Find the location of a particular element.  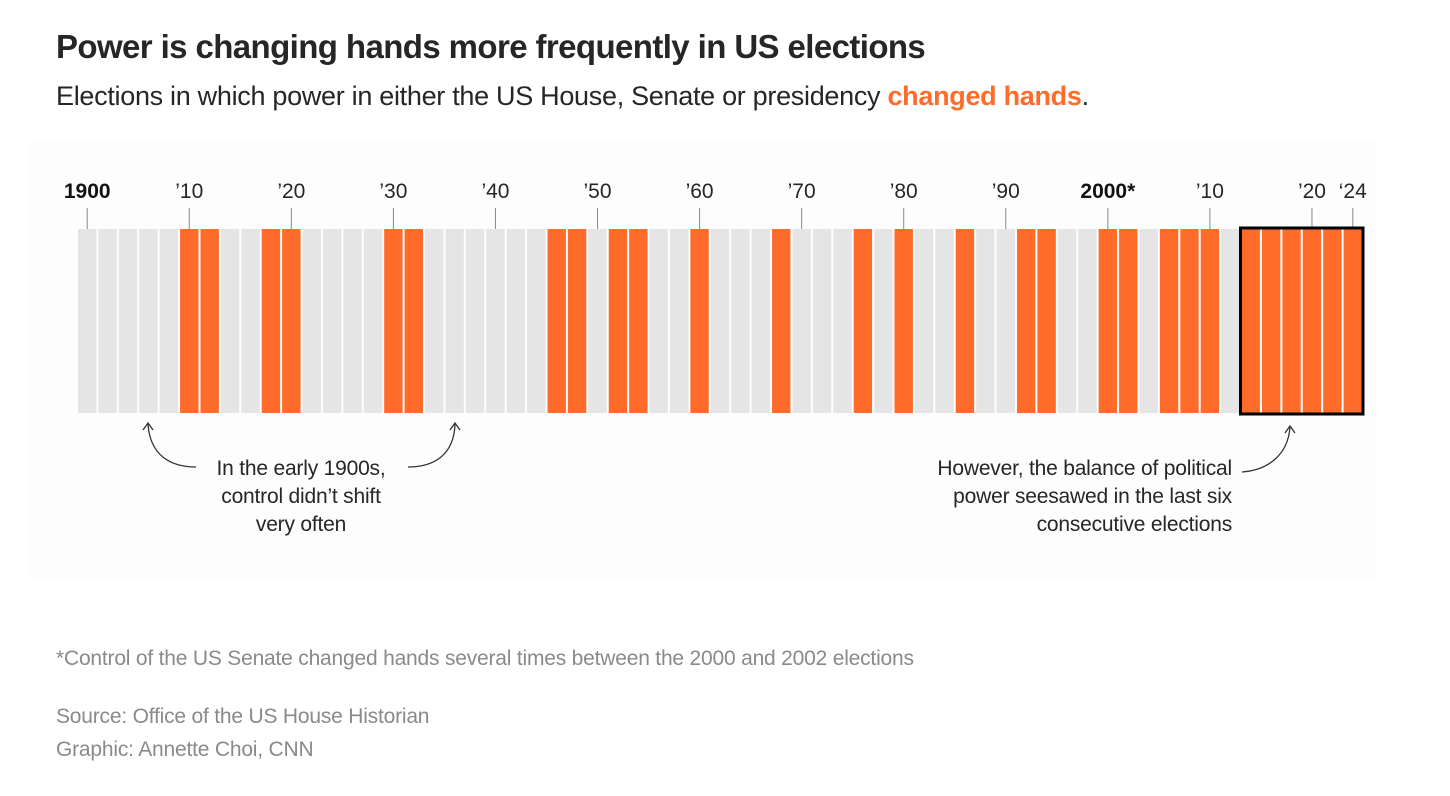

tick-label-2000: 2000* is located at coordinates (1108, 191).